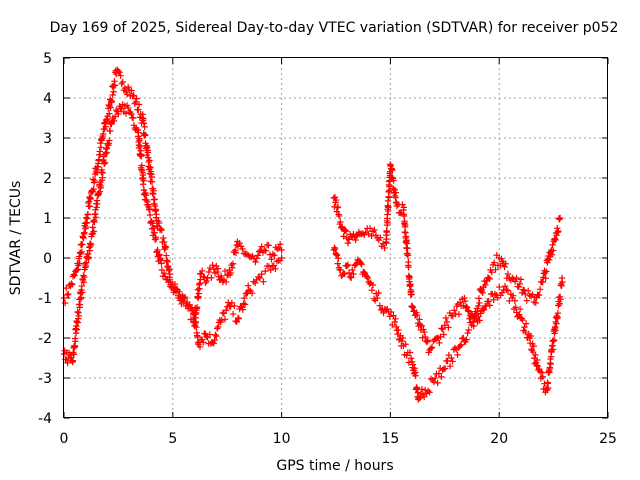 The image size is (640, 480). I want to click on y-tick-label: 3, so click(47, 139).